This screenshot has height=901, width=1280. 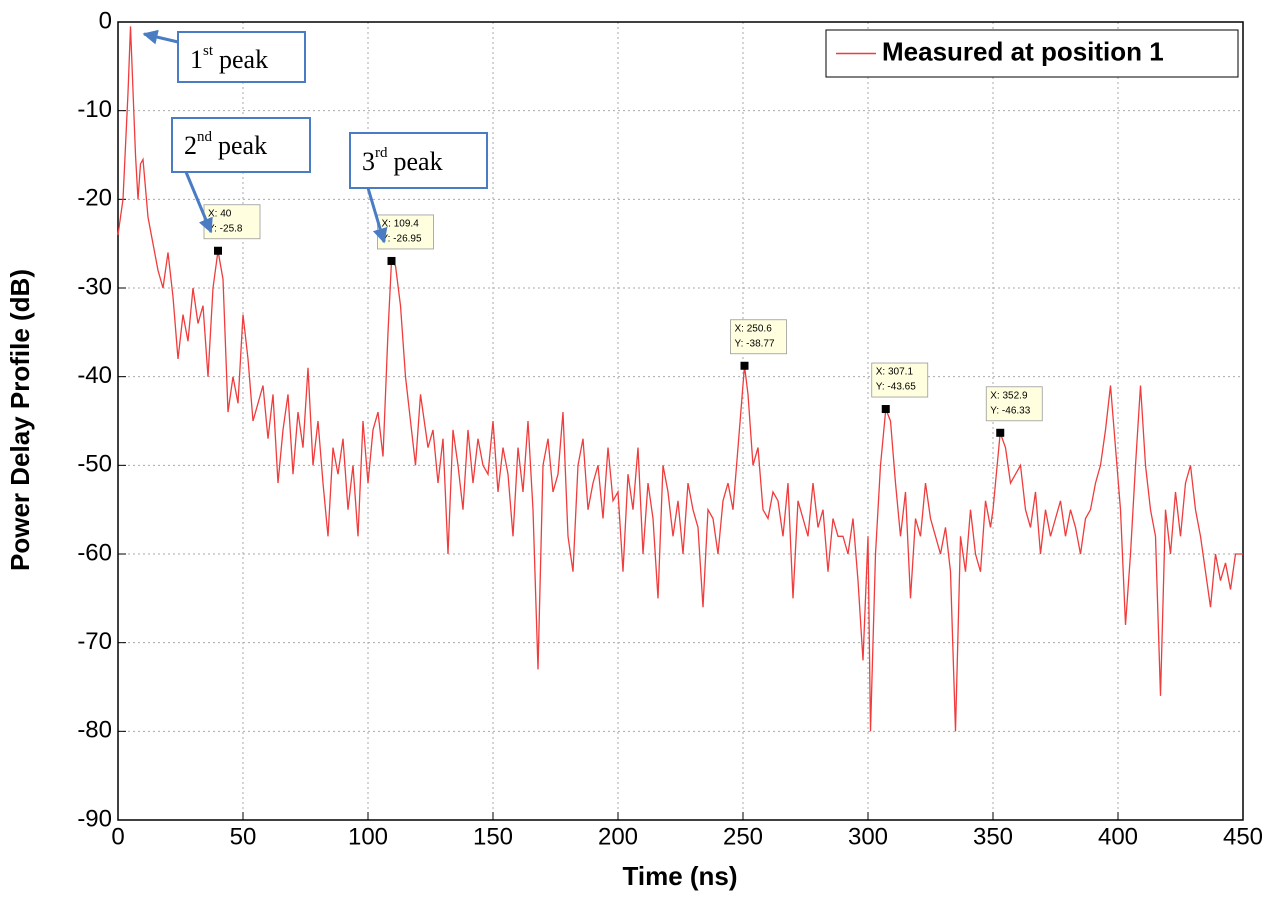 What do you see at coordinates (20, 420) in the screenshot?
I see `y-axis-label: Power Delay Profile (dB)` at bounding box center [20, 420].